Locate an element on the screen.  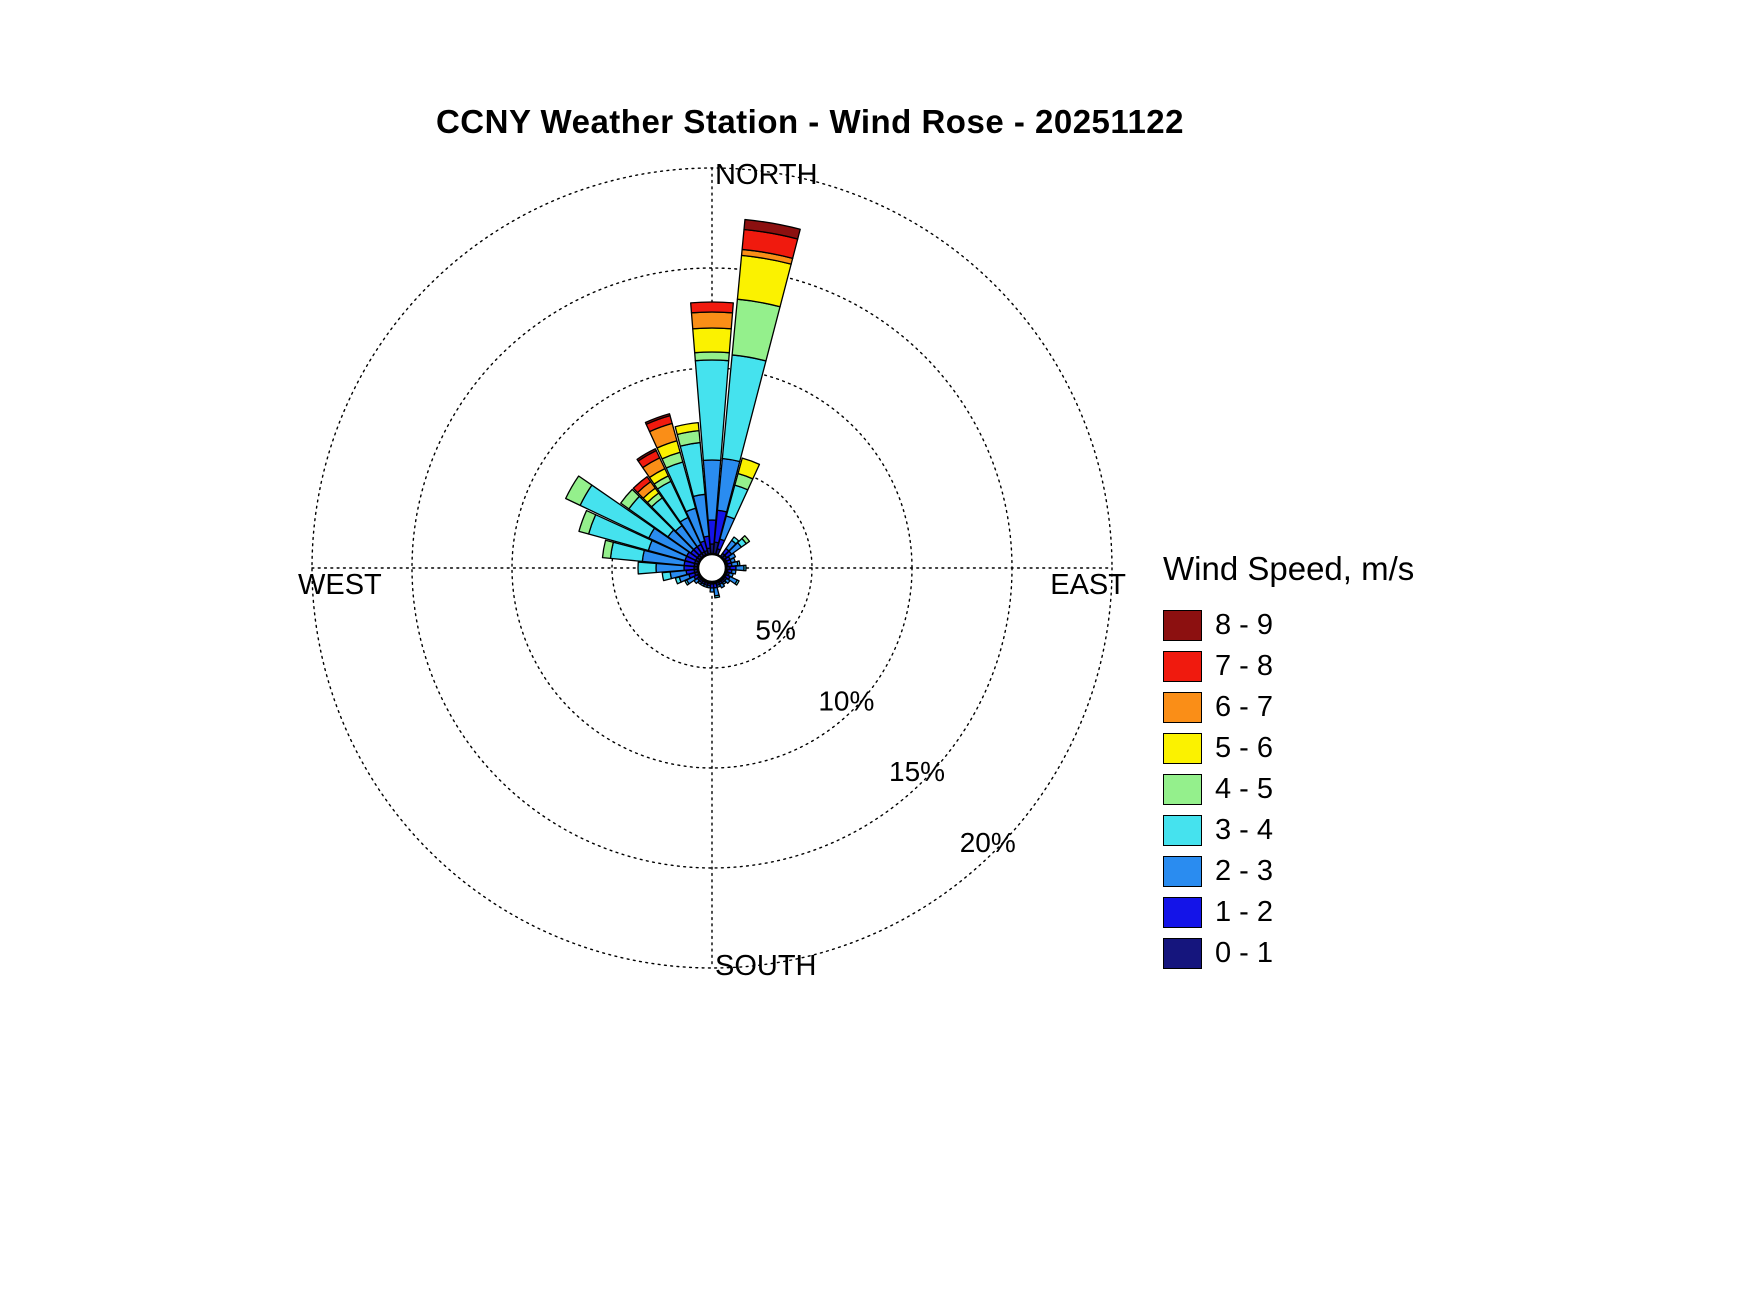
compass-label-east: EAST is located at coordinates (1088, 585).